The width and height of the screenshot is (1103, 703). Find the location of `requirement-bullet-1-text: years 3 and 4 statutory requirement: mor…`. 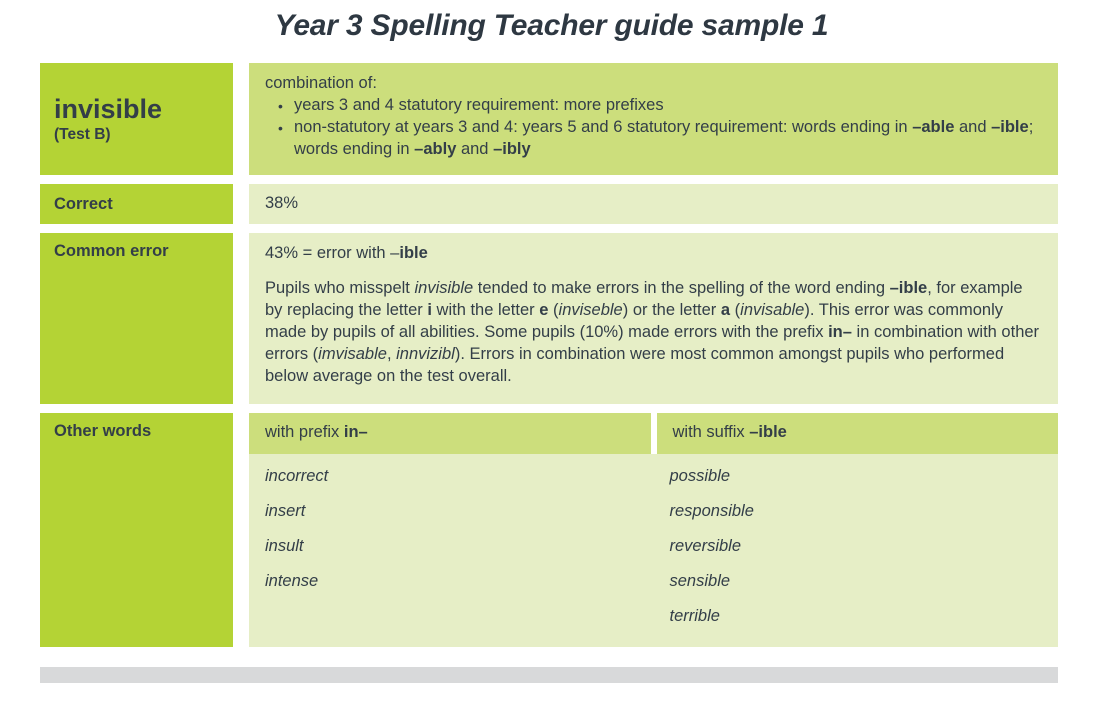

requirement-bullet-1-text: years 3 and 4 statutory requirement: mor… is located at coordinates (479, 104).